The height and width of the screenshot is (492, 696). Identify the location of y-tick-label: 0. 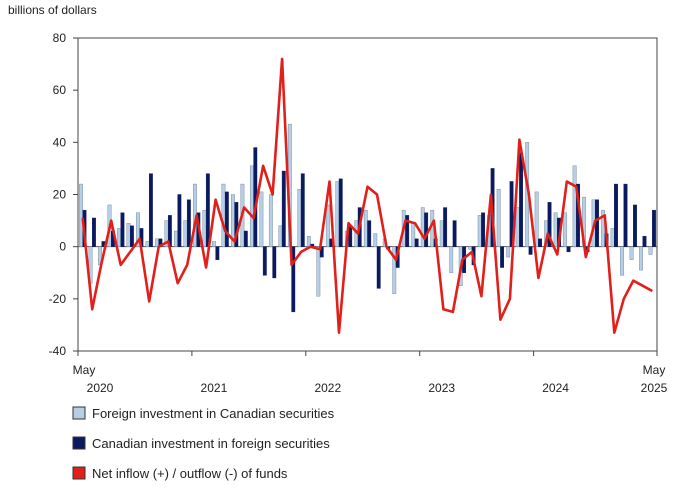
(62, 247).